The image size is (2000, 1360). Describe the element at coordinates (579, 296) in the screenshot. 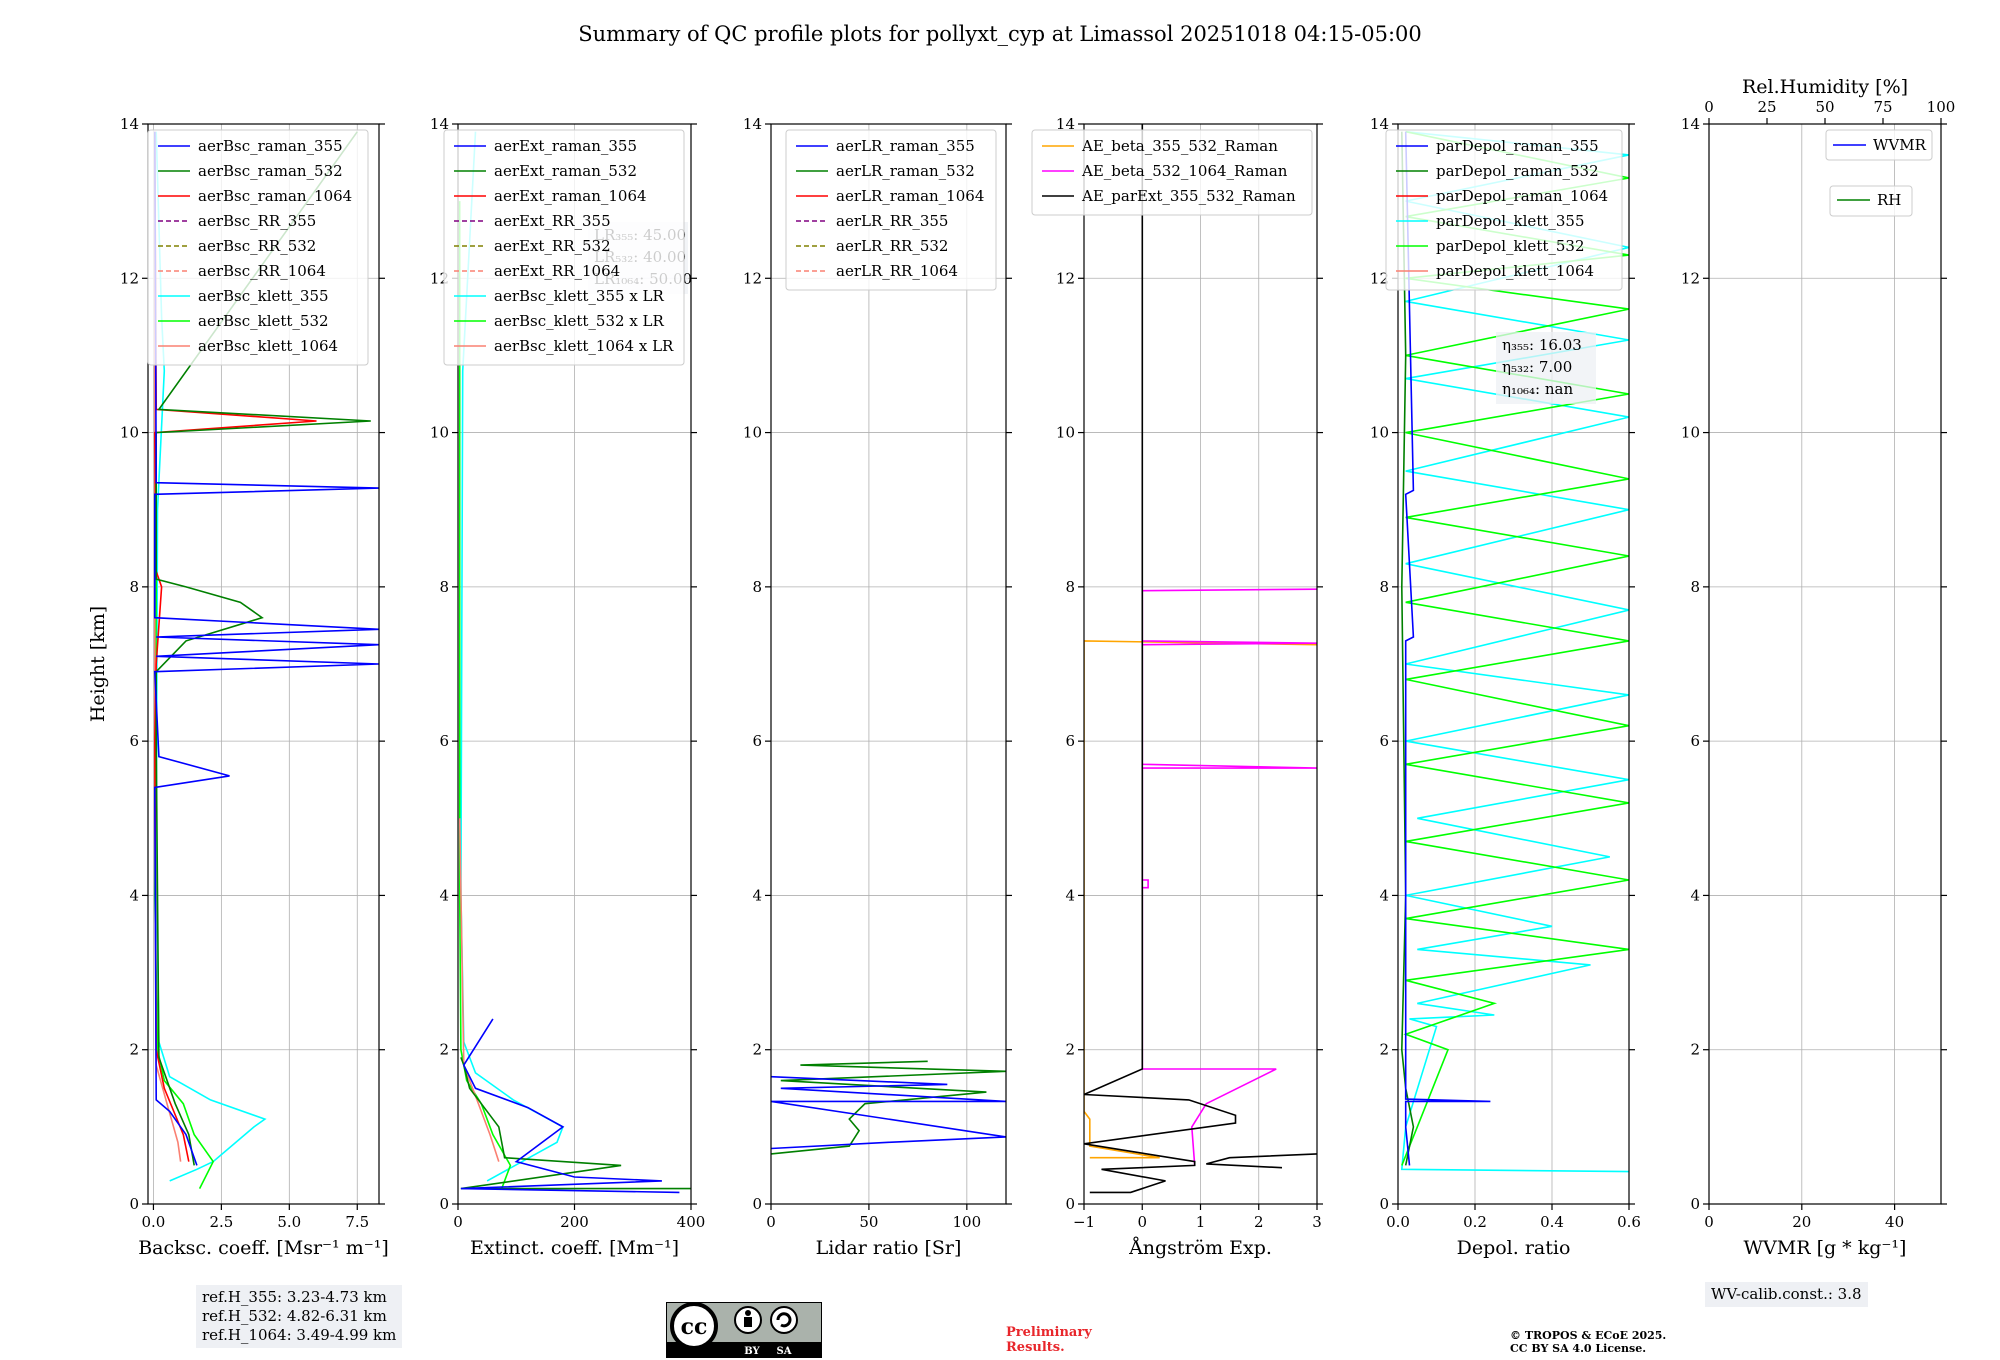

I see `legend-label-6: aerBsc_klett_355 x LR` at that location.